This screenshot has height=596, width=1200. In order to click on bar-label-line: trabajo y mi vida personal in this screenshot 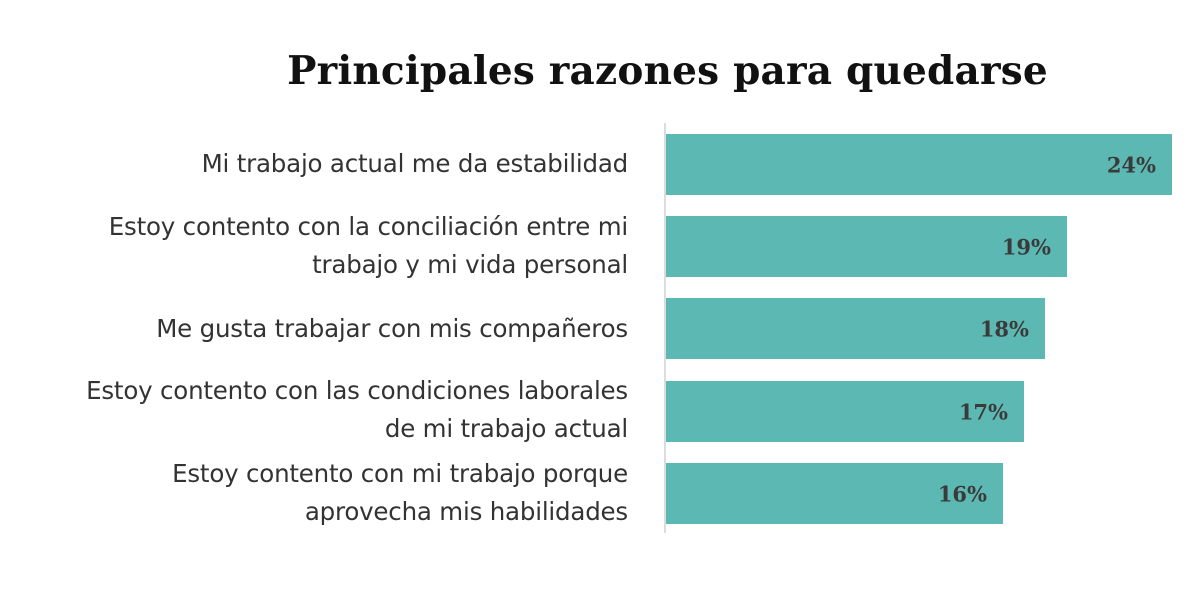, I will do `click(470, 264)`.